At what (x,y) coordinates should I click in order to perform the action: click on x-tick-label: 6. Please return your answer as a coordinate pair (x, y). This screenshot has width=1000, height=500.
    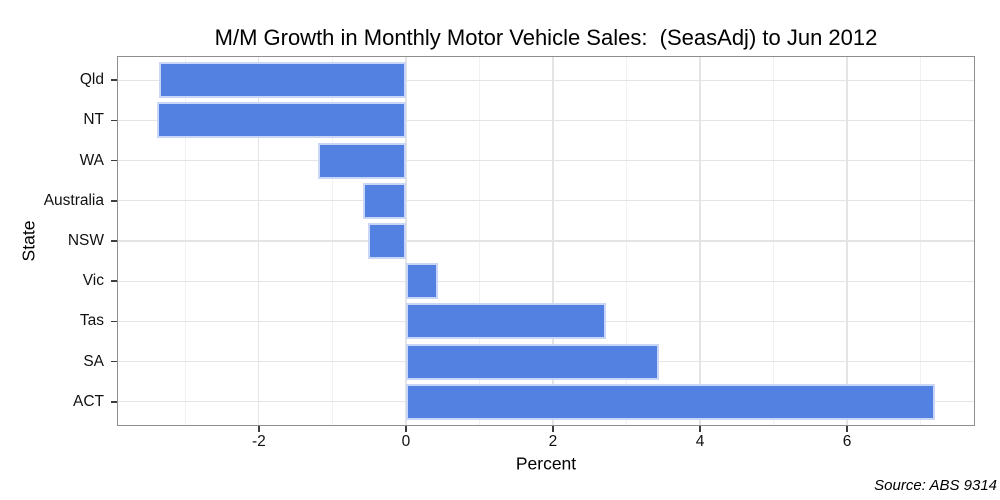
    Looking at the image, I should click on (847, 441).